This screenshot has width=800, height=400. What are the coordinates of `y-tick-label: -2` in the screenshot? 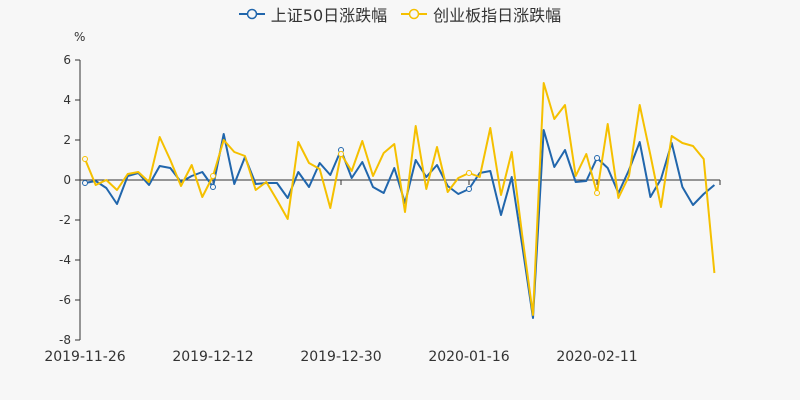 It's located at (65, 220).